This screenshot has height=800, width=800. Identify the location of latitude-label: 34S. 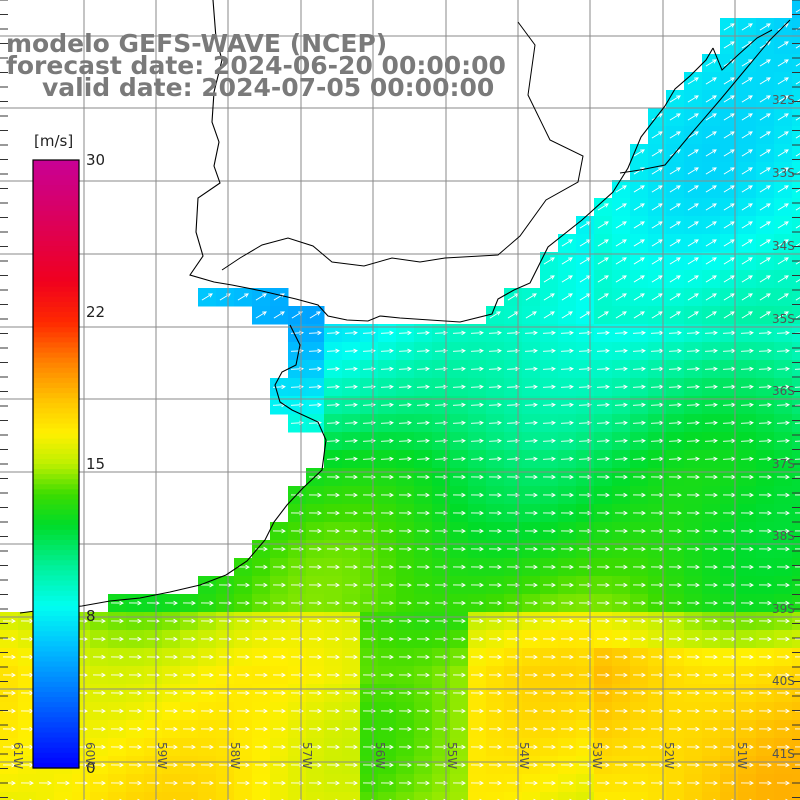
(783, 246).